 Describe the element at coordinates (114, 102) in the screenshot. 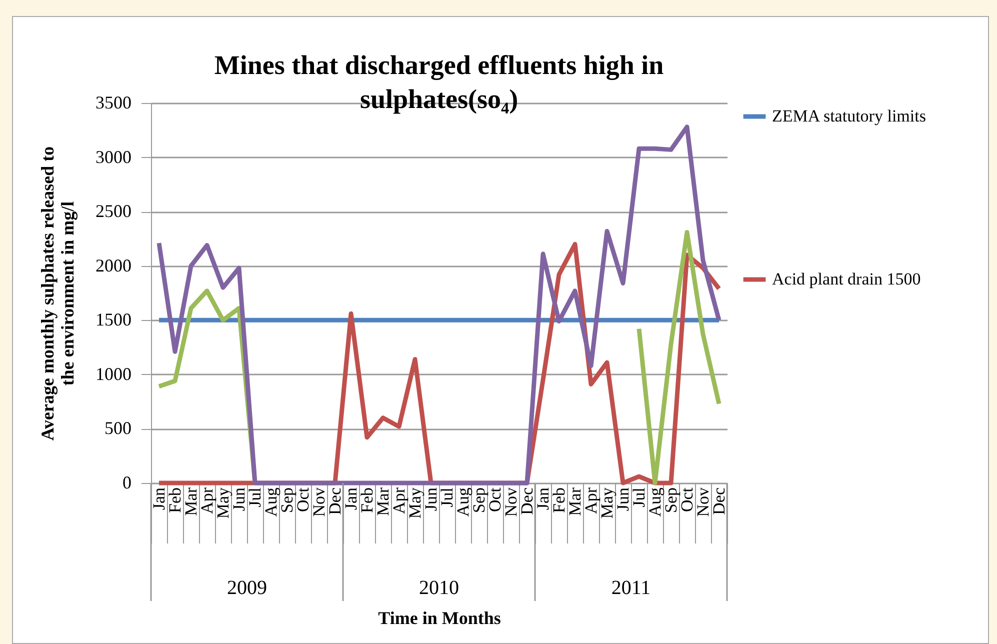

I see `y-tick-label: 3500` at that location.